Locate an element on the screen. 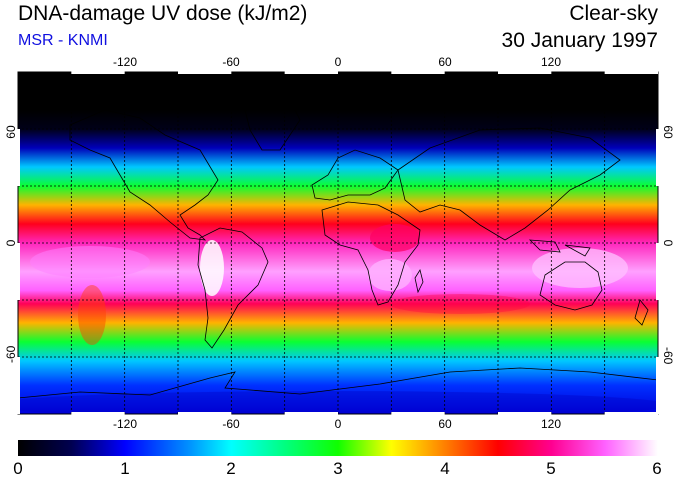  lat-label-right: -60 is located at coordinates (668, 356).